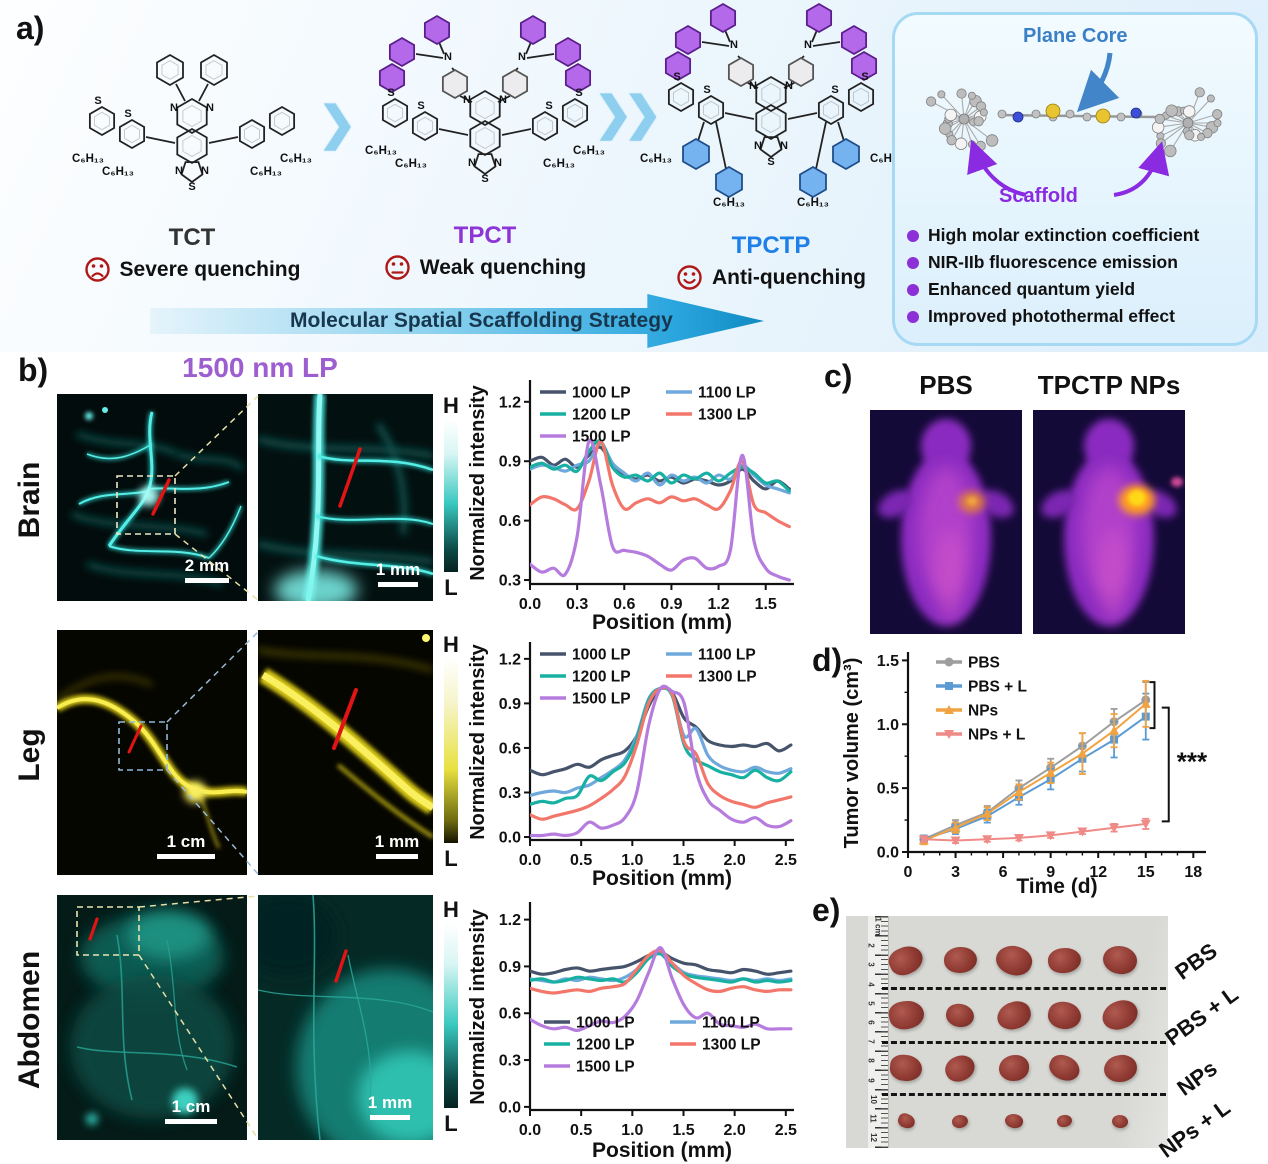 The image size is (1268, 1164). I want to click on svg-text: 6, so click(1003, 872).